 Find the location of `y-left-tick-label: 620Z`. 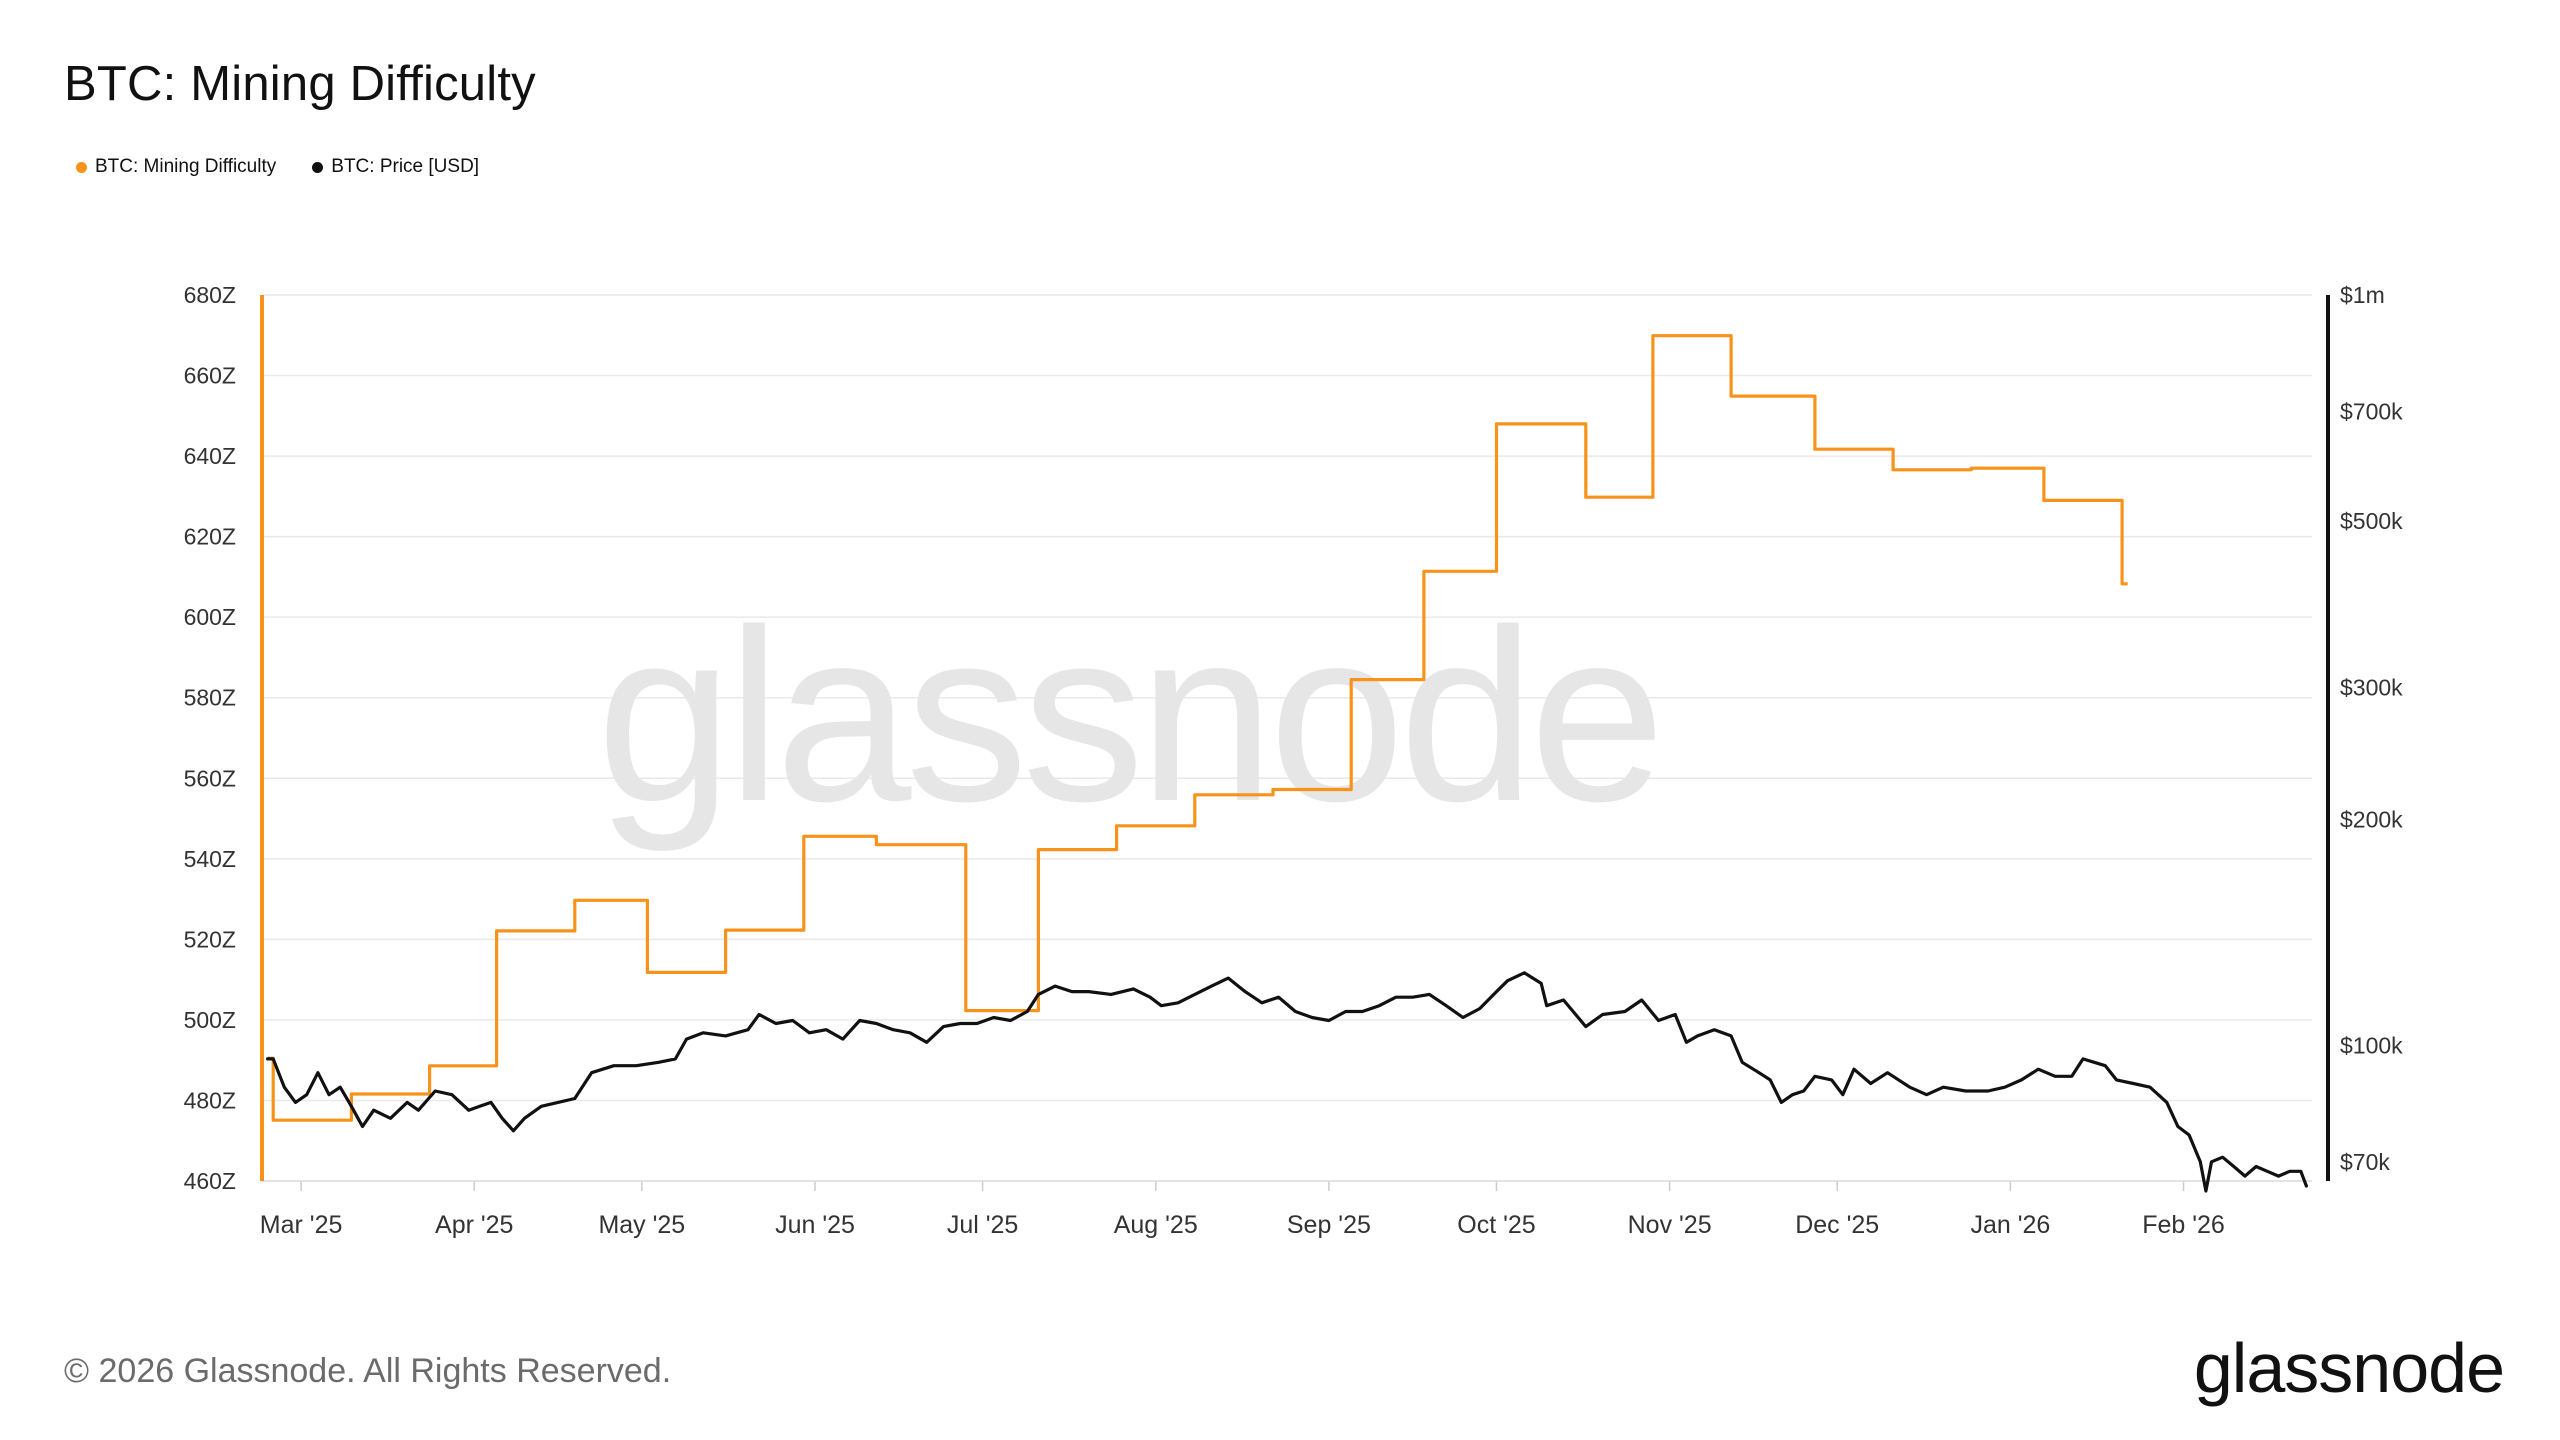

y-left-tick-label: 620Z is located at coordinates (210, 537).